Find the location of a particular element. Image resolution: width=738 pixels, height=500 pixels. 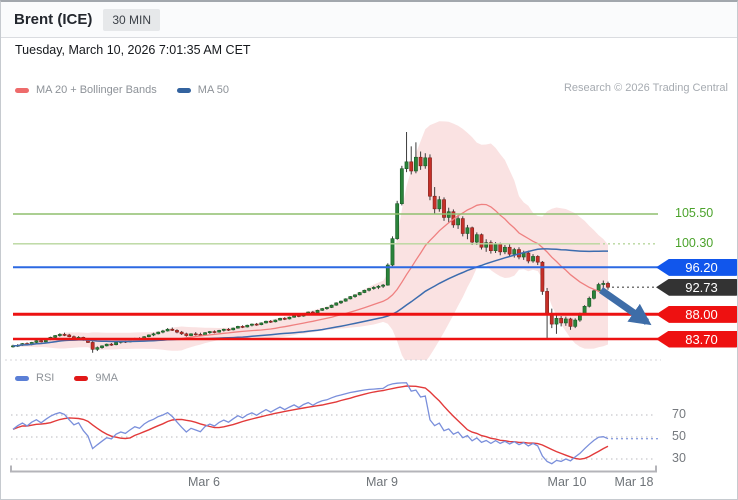

x-axis-label-mar-10: Mar 10 is located at coordinates (567, 482).